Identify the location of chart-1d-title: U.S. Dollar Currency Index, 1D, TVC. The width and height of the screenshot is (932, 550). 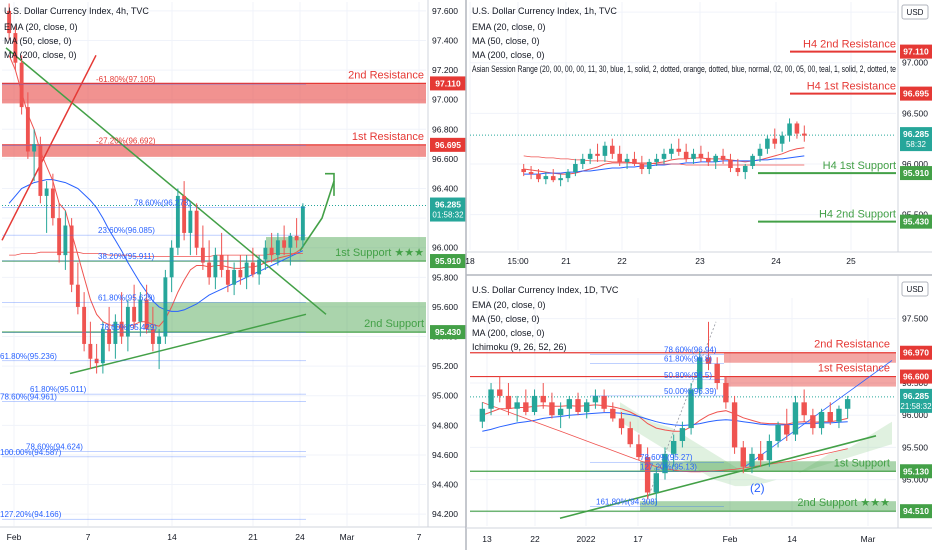
(545, 290).